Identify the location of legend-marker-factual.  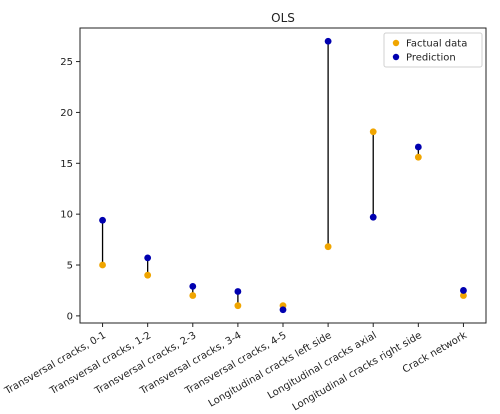
(396, 43).